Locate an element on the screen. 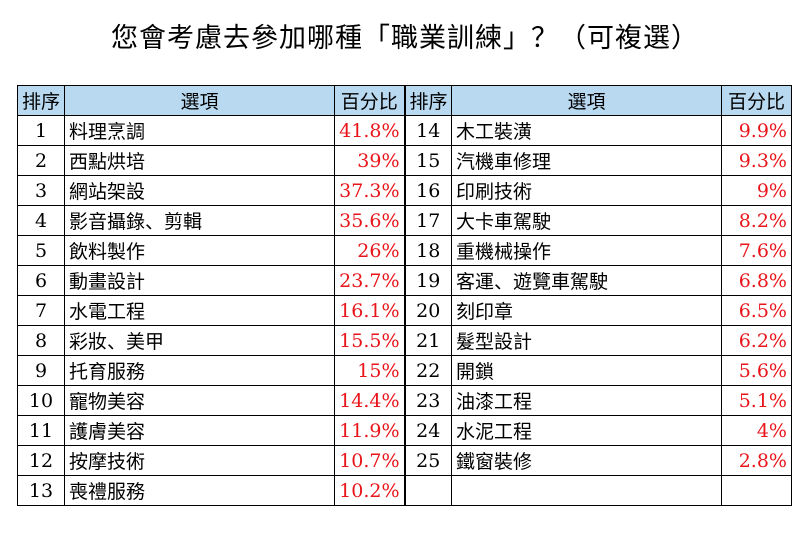  left-rank-cell: 6 is located at coordinates (41, 280).